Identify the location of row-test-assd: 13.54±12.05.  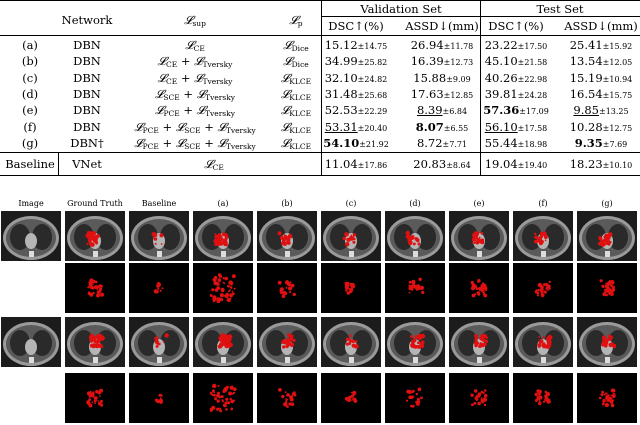
(601, 62).